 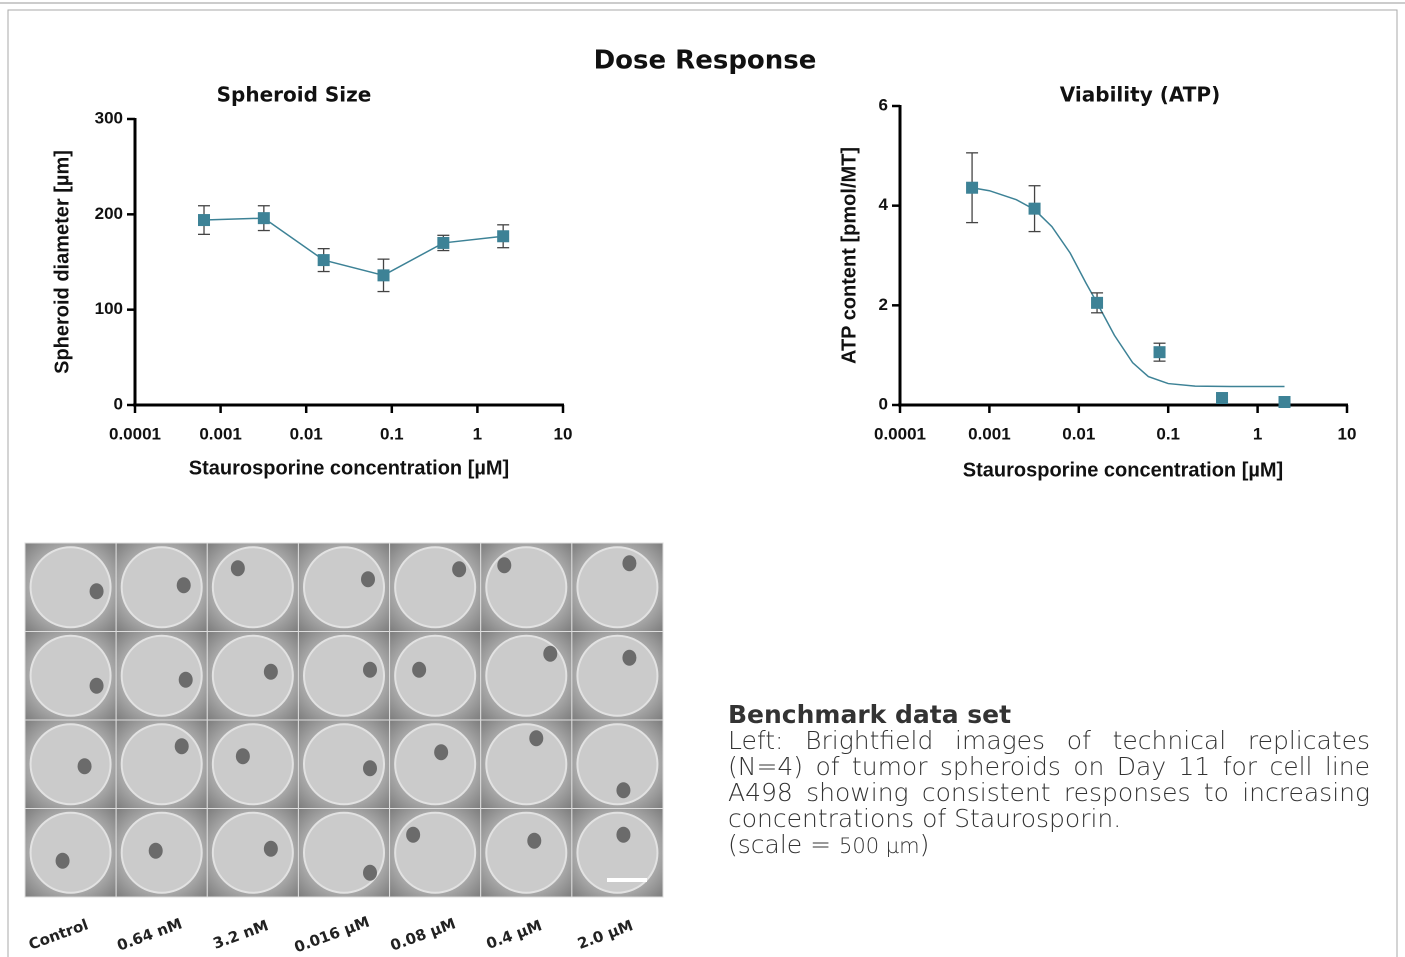 I want to click on y-axis-label: ATP content [pmol/MT], so click(x=849, y=255).